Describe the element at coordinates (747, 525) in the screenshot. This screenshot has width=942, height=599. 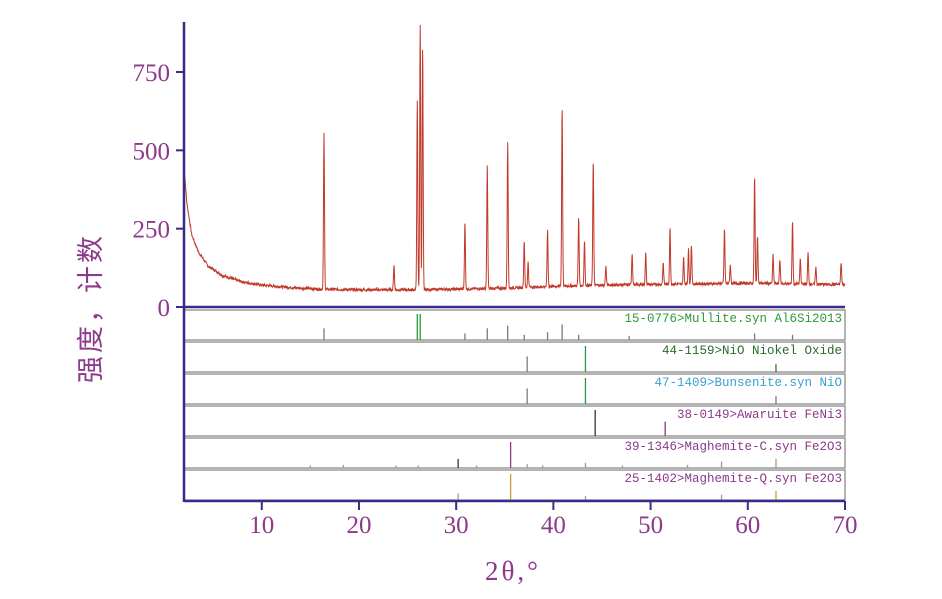
I see `x-tick-label: 60` at that location.